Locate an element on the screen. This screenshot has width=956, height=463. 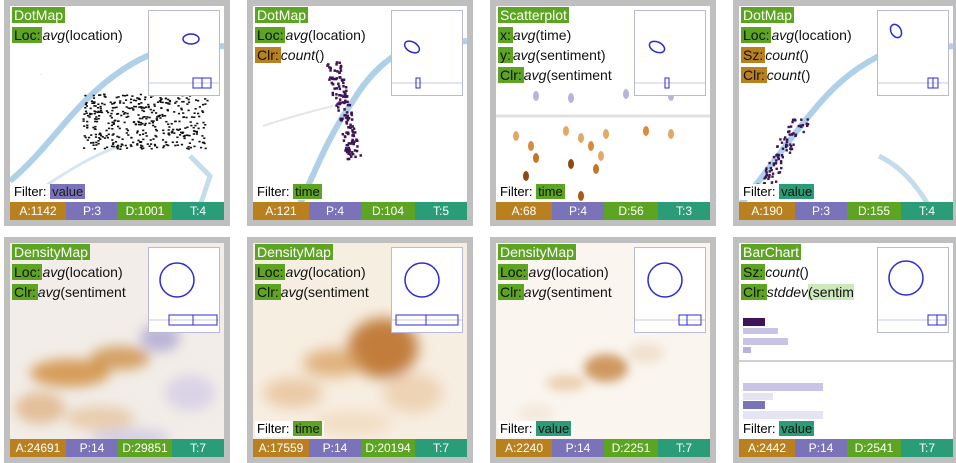
stat-d: D:56 is located at coordinates (631, 211).